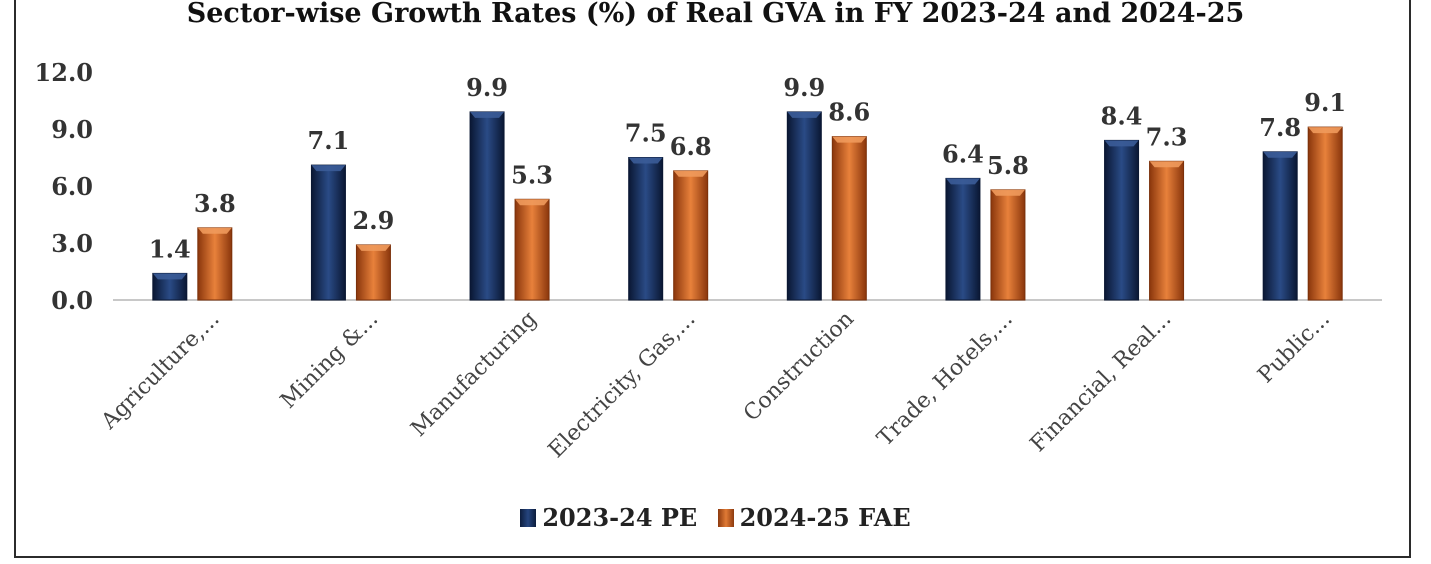  Describe the element at coordinates (72, 186) in the screenshot. I see `y-tick-label-2: 6.0` at that location.